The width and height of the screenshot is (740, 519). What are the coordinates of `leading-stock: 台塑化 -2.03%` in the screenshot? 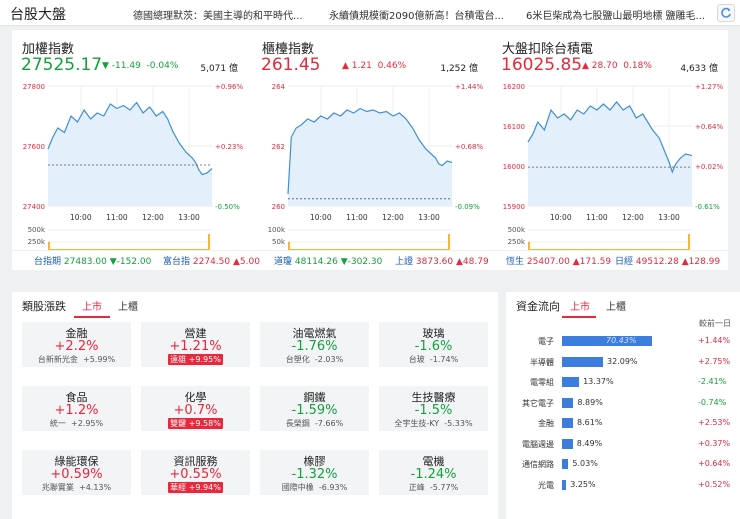 It's located at (314, 359).